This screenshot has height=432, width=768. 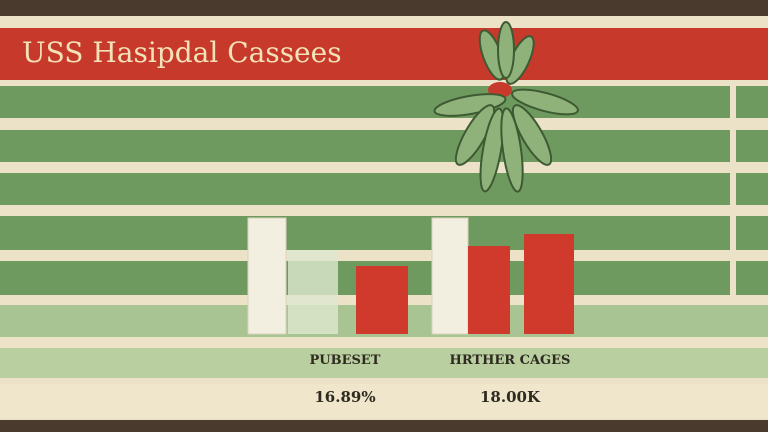 What do you see at coordinates (344, 397) in the screenshot?
I see `value-label: 16.89%` at bounding box center [344, 397].